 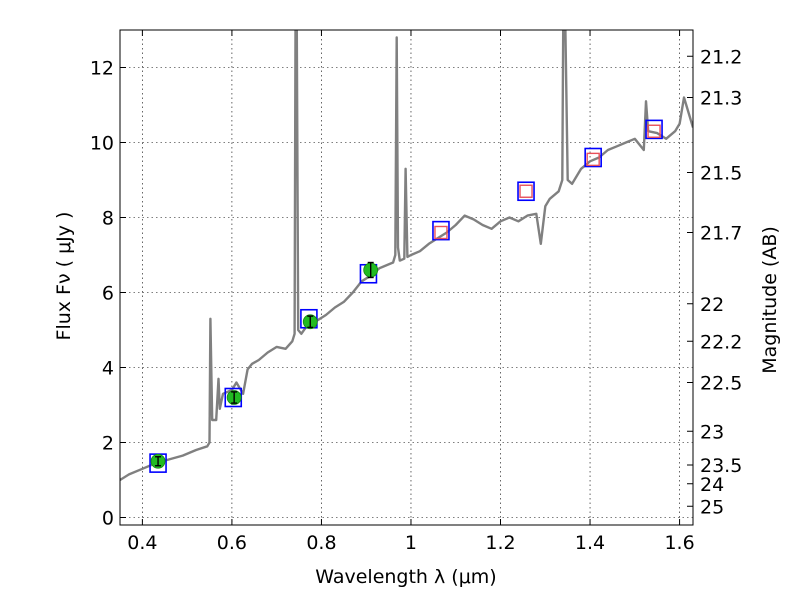 I want to click on magnitude-tick-label: 21.5, so click(x=721, y=174).